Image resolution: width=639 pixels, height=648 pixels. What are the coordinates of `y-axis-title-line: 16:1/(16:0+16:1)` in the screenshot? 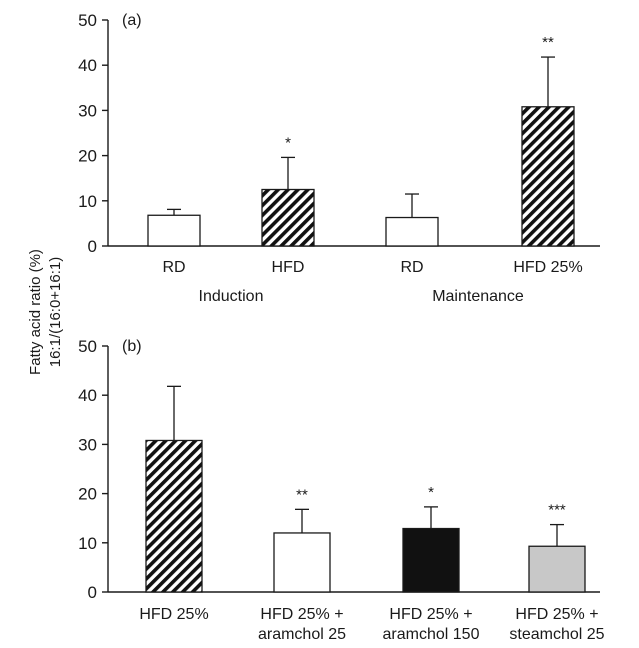 It's located at (55, 312).